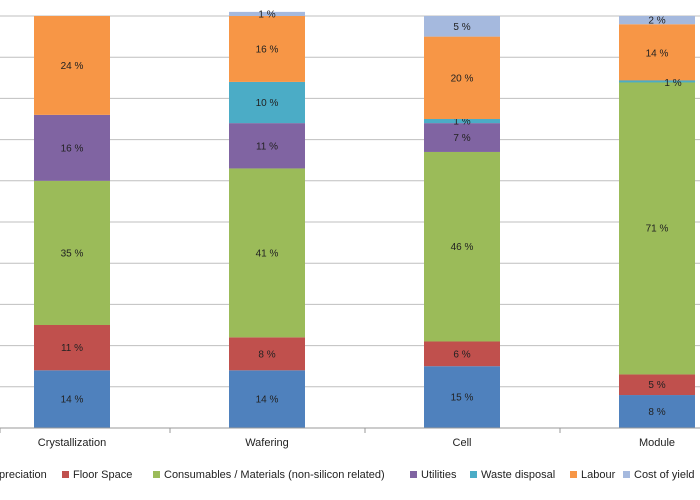  I want to click on bar-segment-wafering-floor-space, so click(267, 354).